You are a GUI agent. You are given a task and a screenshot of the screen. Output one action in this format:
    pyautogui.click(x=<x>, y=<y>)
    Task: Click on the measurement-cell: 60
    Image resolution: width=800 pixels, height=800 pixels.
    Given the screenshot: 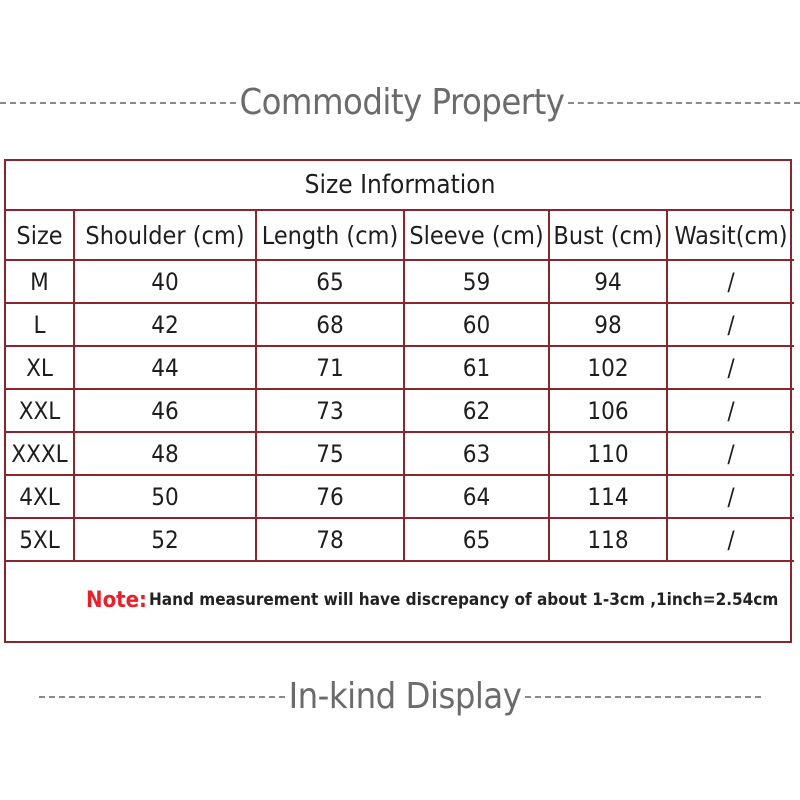 What is the action you would take?
    pyautogui.click(x=476, y=324)
    